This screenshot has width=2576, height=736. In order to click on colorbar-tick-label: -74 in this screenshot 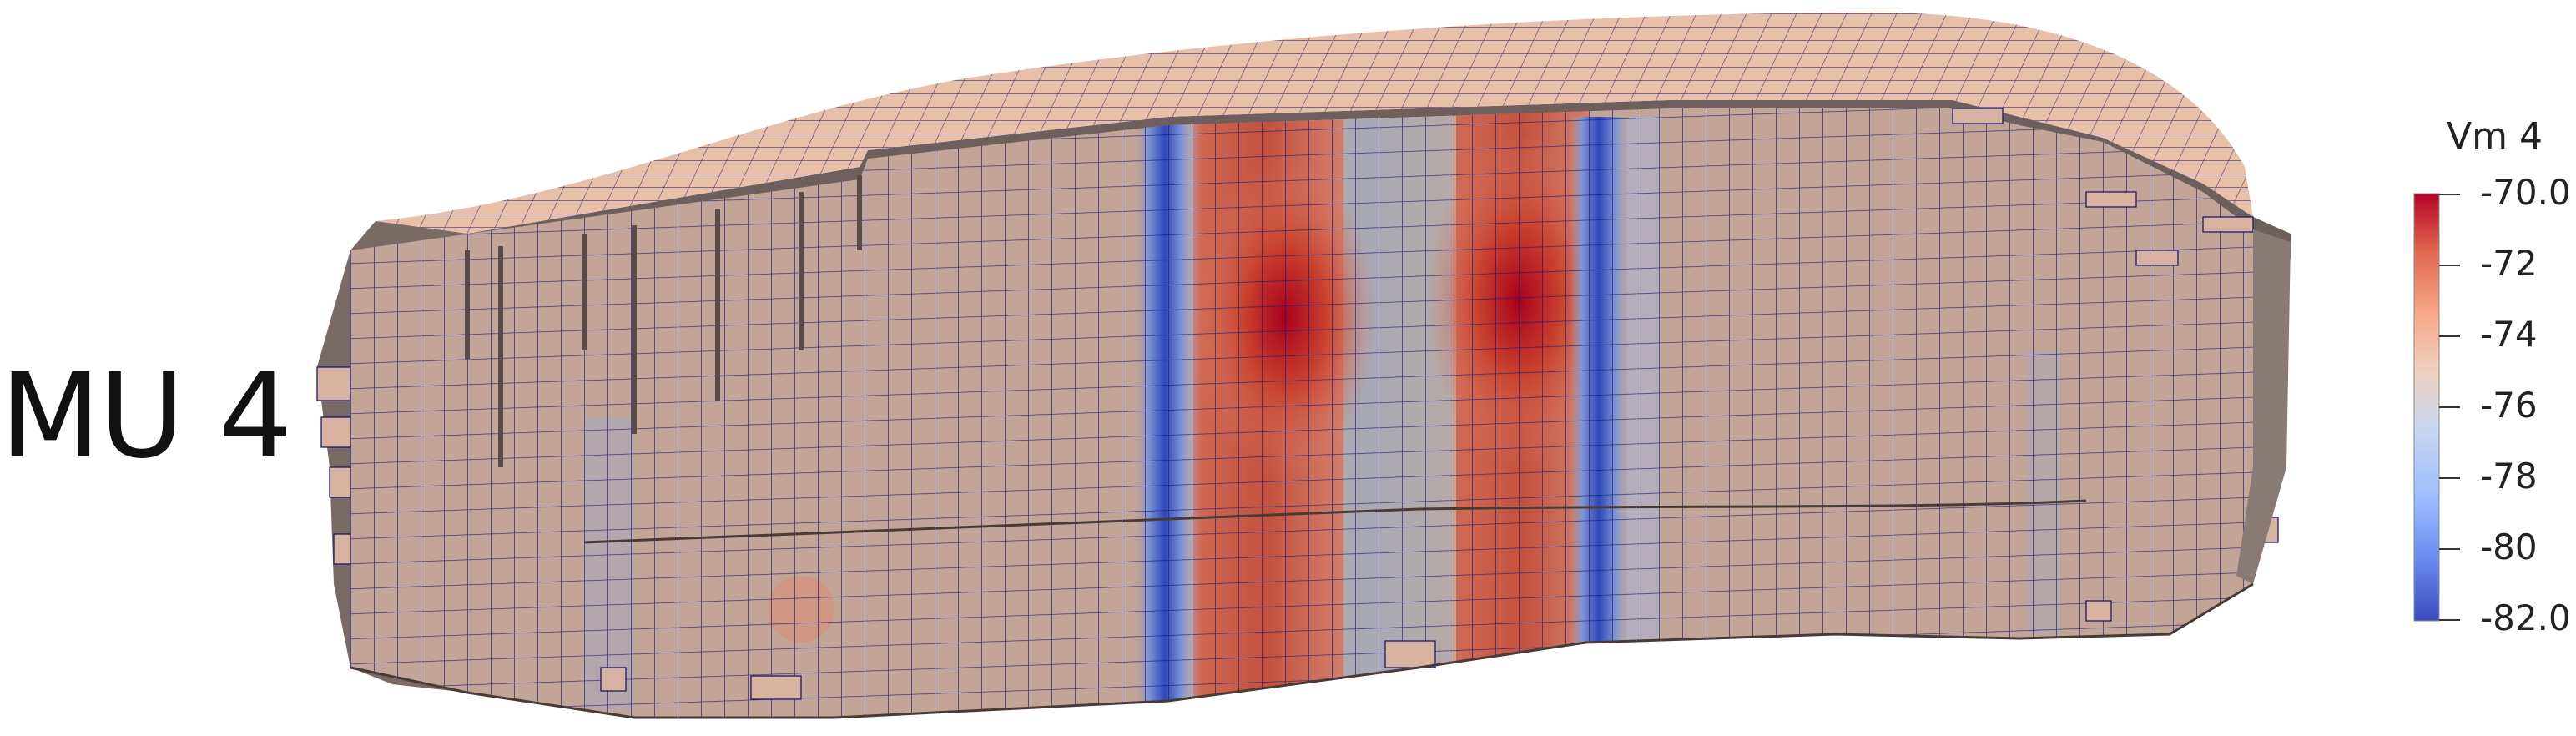, I will do `click(2509, 335)`.